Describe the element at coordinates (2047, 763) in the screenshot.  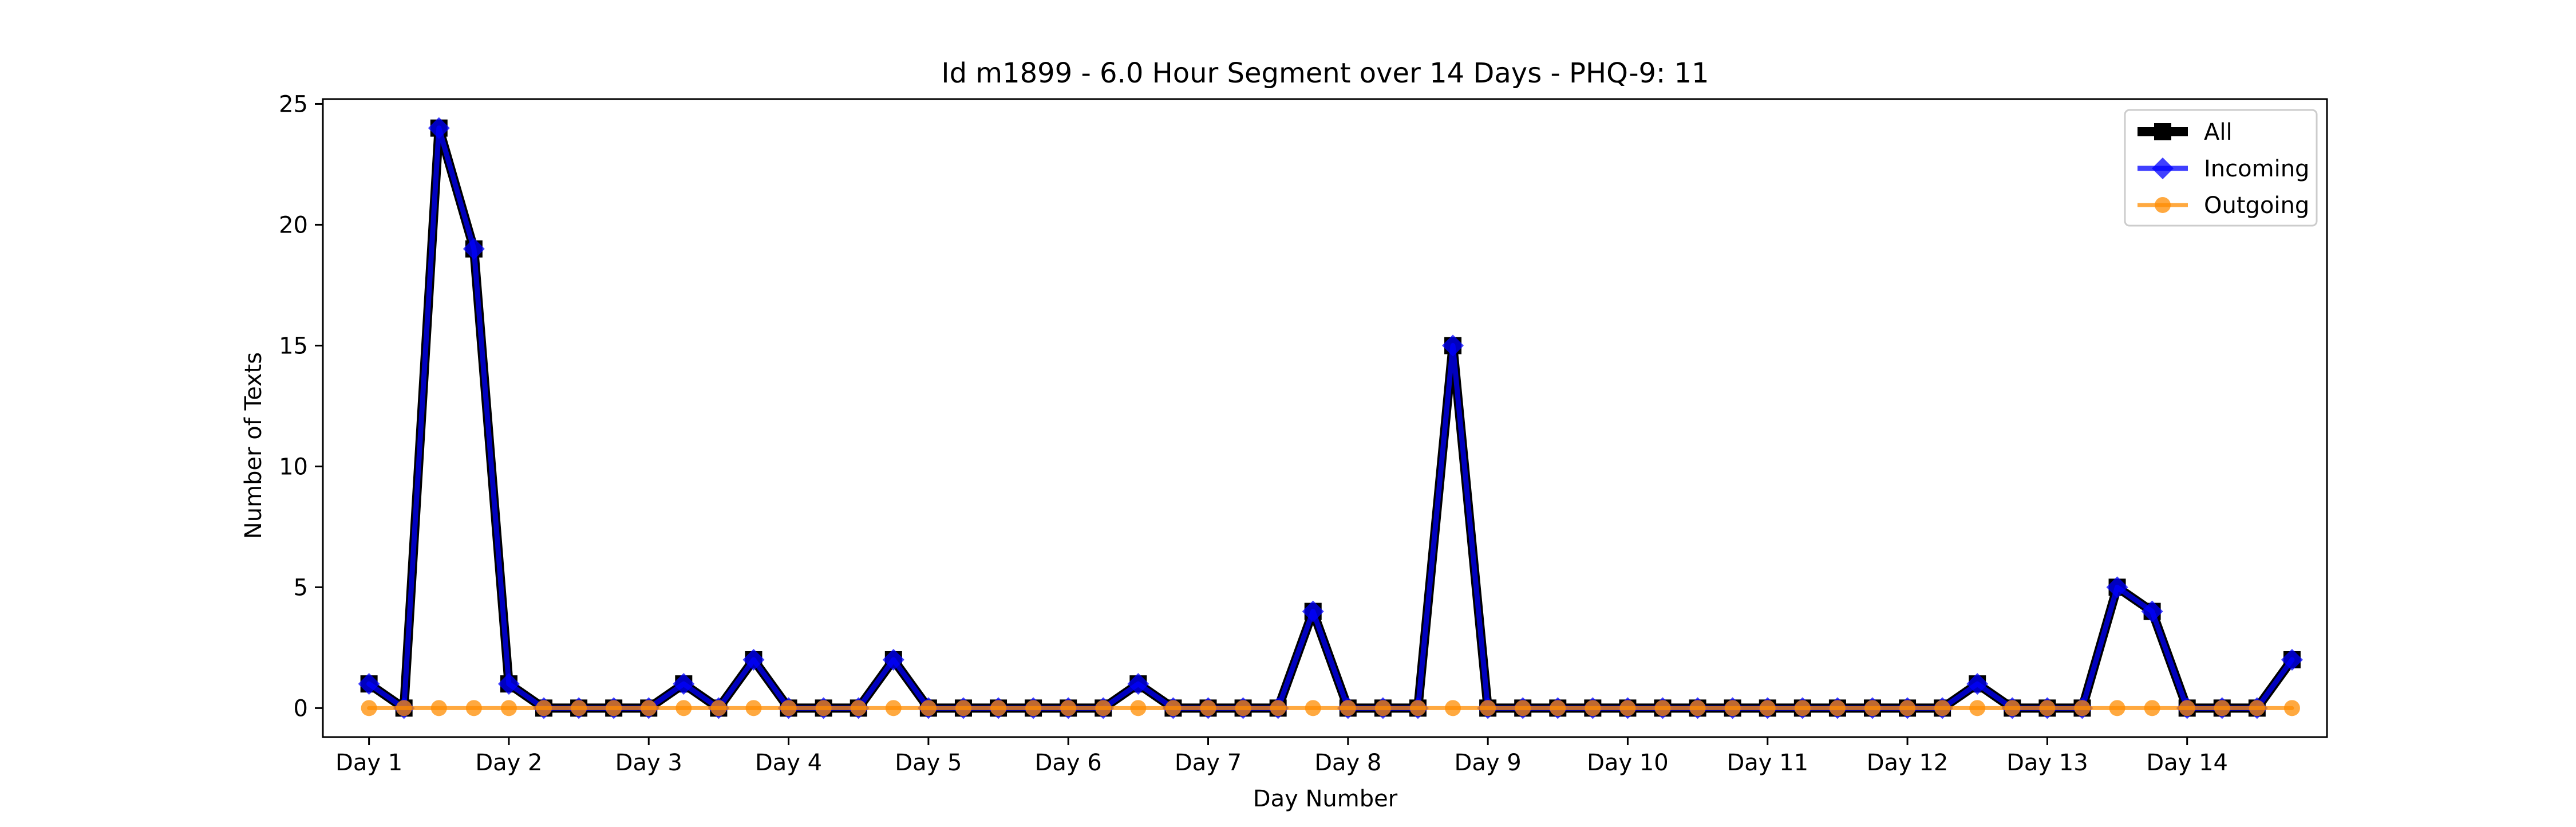
I see `x-tick-label: Day 13` at that location.